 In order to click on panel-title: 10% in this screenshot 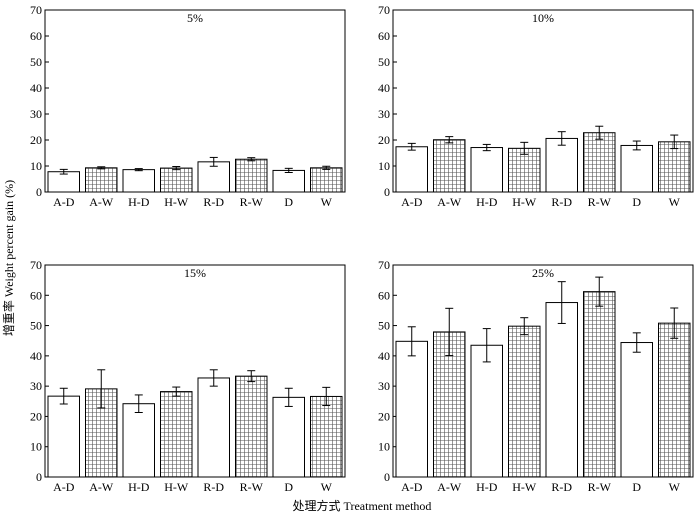, I will do `click(543, 18)`.